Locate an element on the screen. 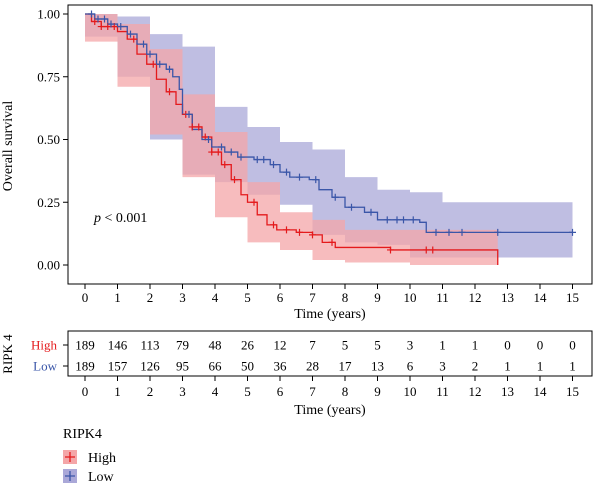 Image resolution: width=600 pixels, height=485 pixels. risk-count: 7 is located at coordinates (312, 345).